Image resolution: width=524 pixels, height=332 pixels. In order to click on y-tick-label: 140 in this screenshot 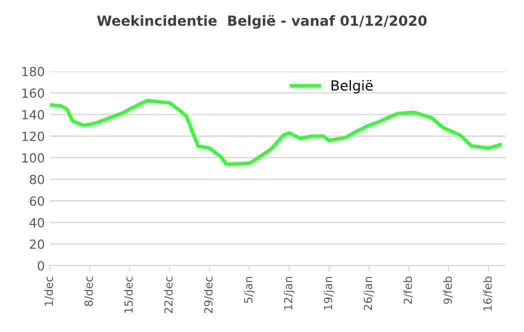, I will do `click(33, 115)`.